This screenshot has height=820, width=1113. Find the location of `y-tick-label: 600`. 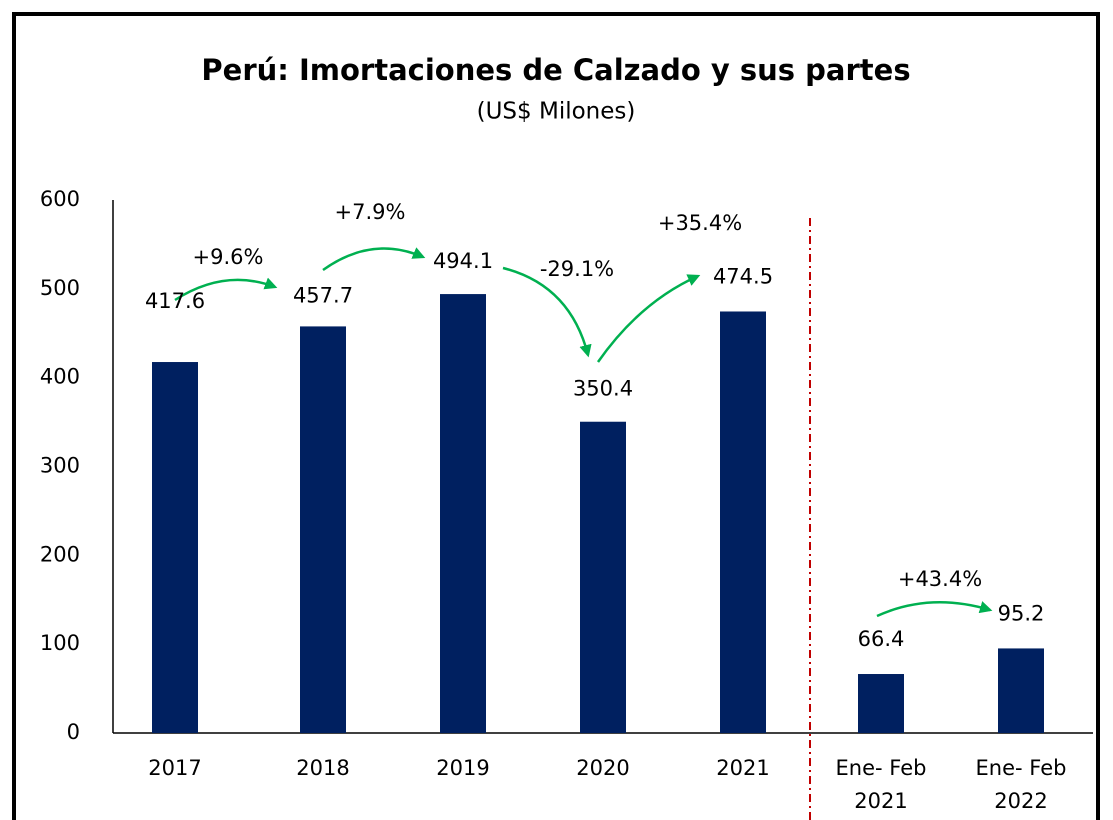

y-tick-label: 600 is located at coordinates (60, 199).